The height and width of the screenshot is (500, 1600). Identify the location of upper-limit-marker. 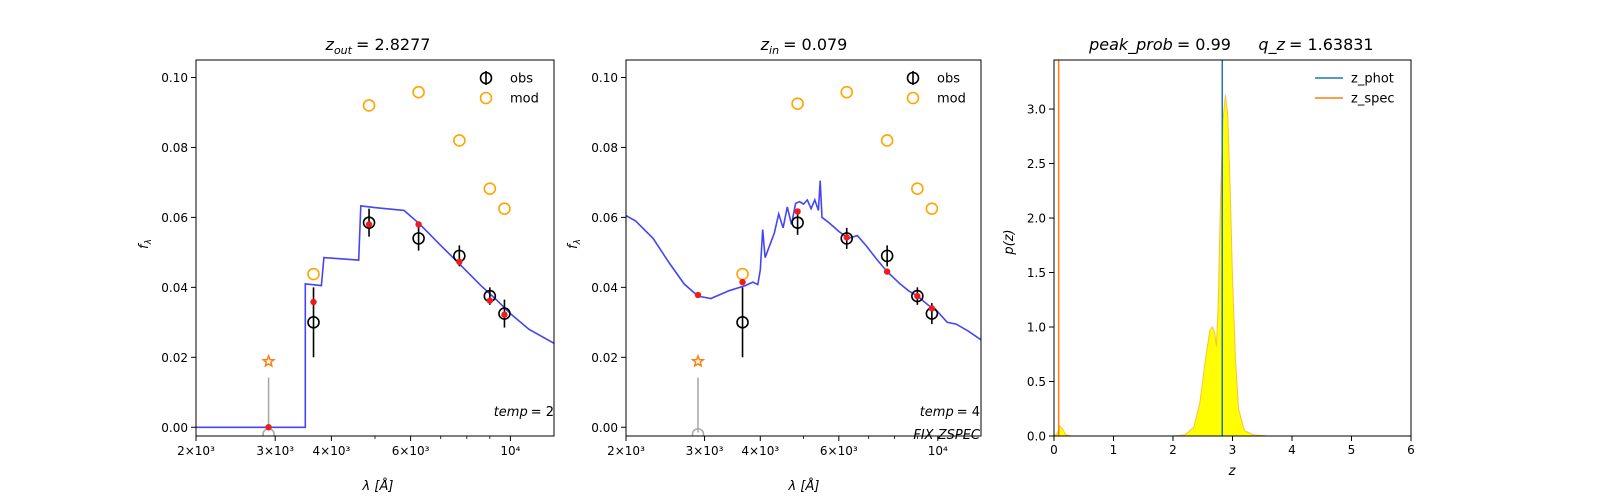
(698, 431).